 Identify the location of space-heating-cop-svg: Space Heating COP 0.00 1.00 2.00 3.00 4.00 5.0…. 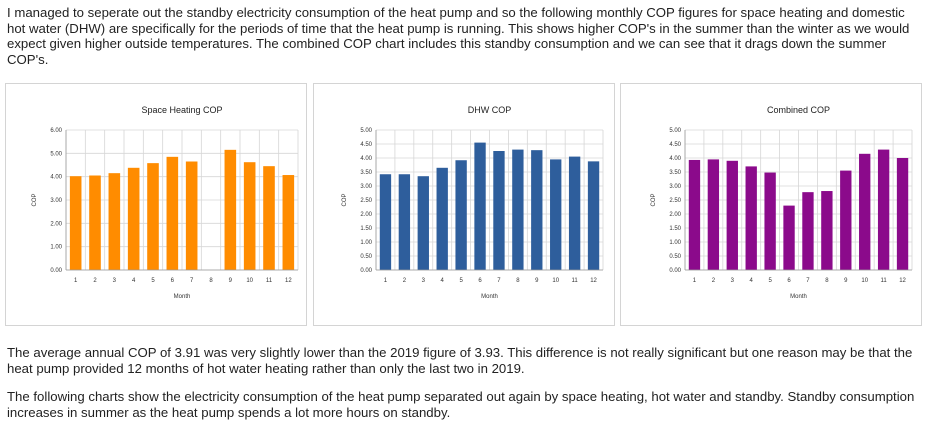
(165, 202).